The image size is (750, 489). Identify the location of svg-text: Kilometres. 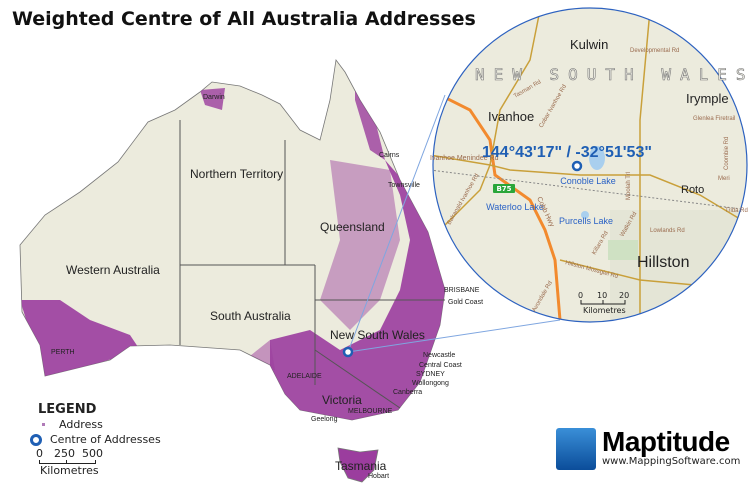
(604, 310).